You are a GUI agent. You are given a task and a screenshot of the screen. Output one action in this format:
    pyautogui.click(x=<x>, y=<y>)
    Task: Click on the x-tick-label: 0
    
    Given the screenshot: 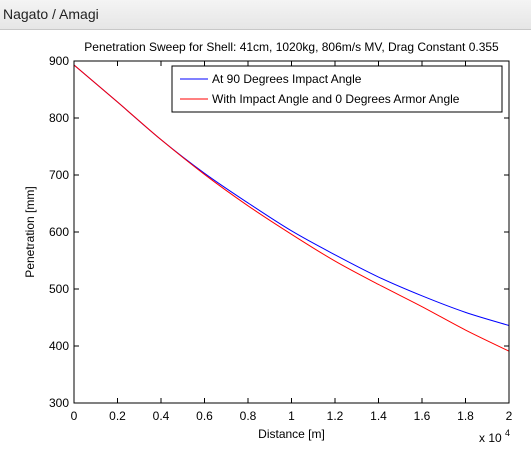 What is the action you would take?
    pyautogui.click(x=74, y=416)
    